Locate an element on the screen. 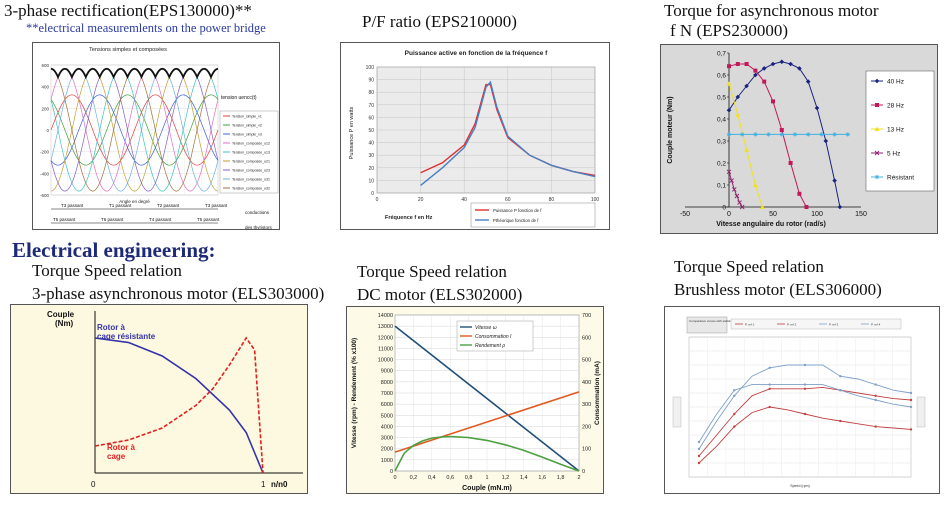 The width and height of the screenshot is (947, 507). ts3-title-line1: Torque Speed relation is located at coordinates (749, 266).